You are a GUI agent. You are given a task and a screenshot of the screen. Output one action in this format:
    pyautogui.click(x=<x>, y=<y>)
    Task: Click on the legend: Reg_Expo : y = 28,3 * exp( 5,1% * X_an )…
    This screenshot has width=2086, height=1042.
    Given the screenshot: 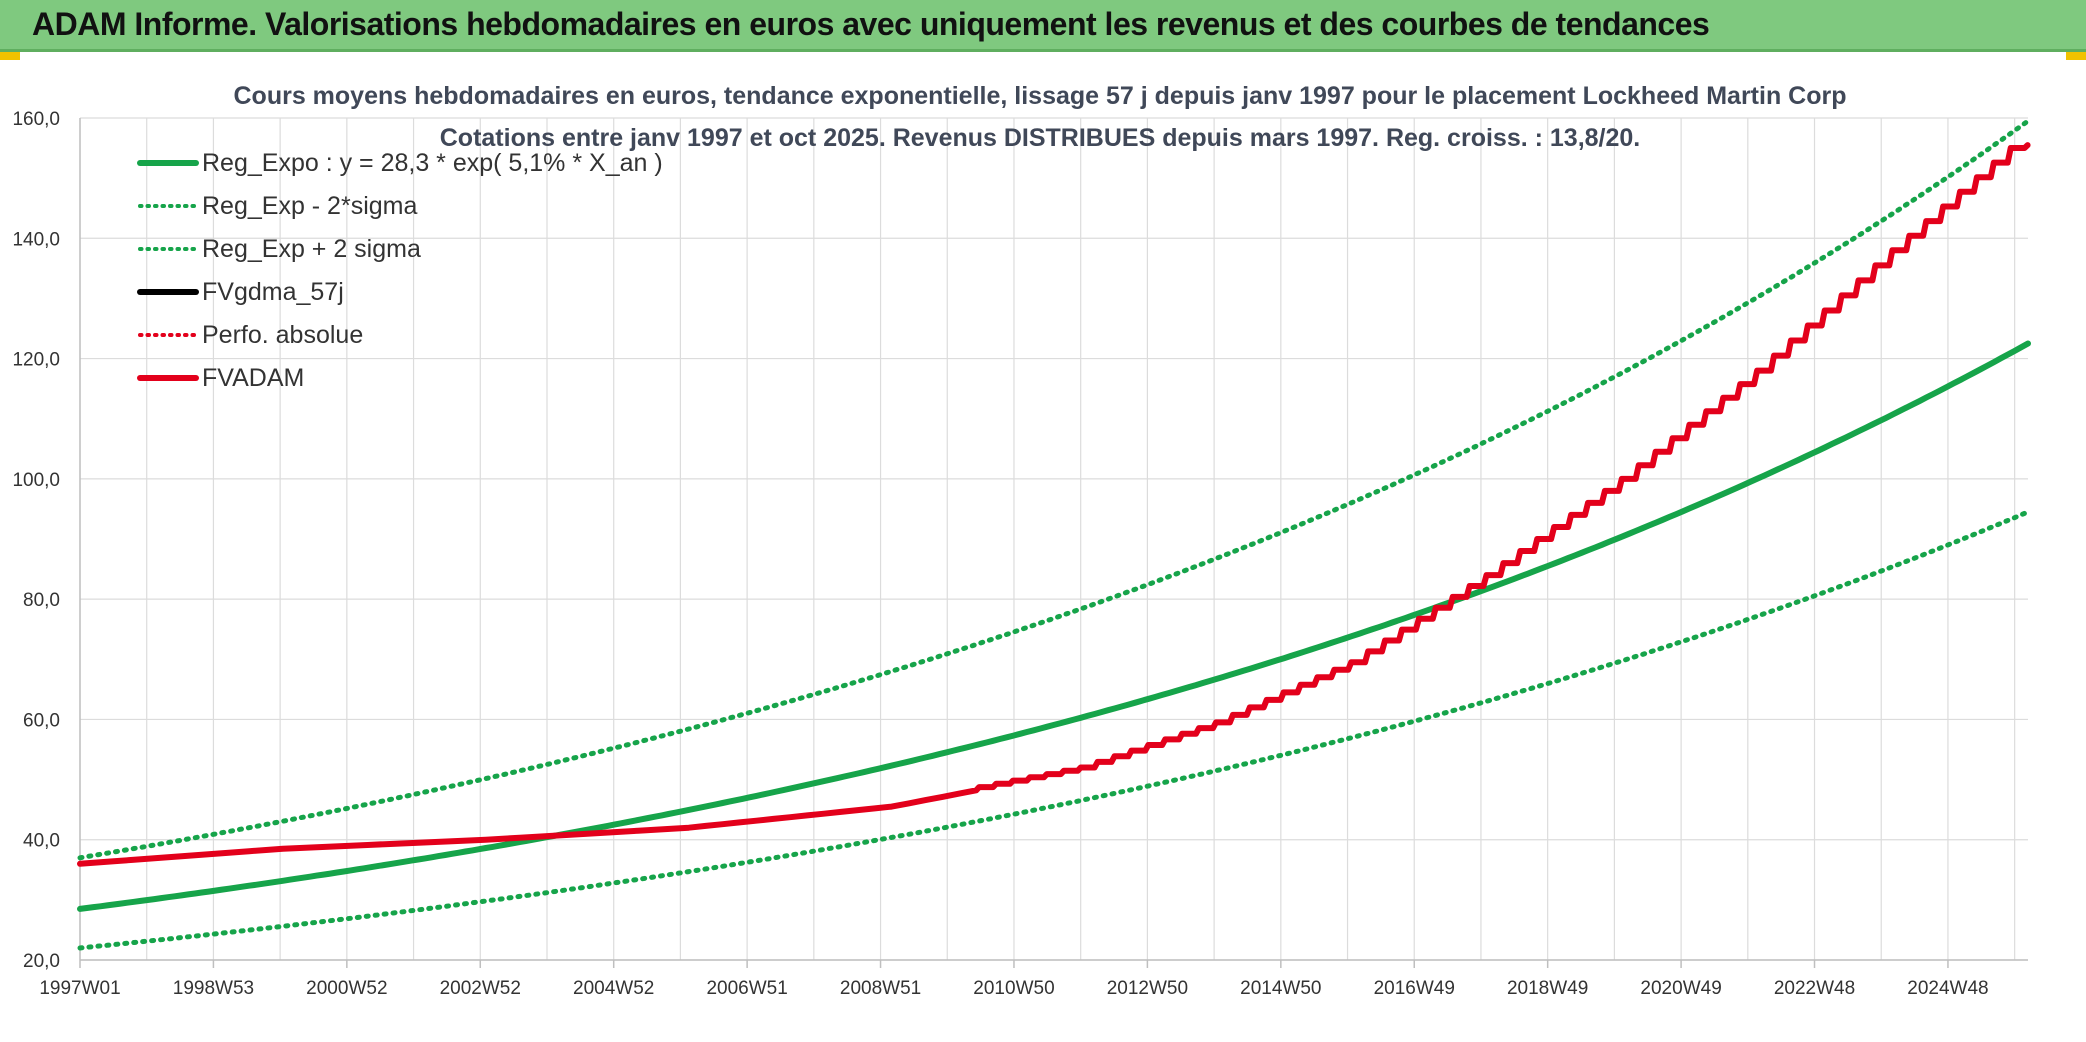 What is the action you would take?
    pyautogui.click(x=400, y=270)
    